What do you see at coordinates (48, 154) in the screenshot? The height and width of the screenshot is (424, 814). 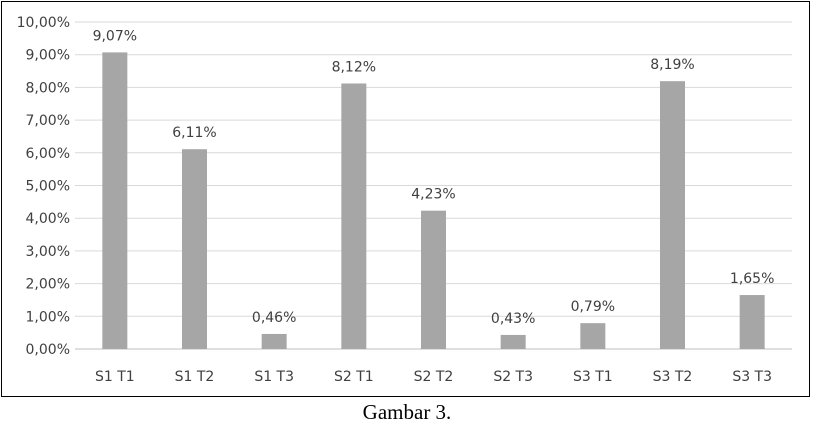 I see `y-tick-label: 6,00%` at bounding box center [48, 154].